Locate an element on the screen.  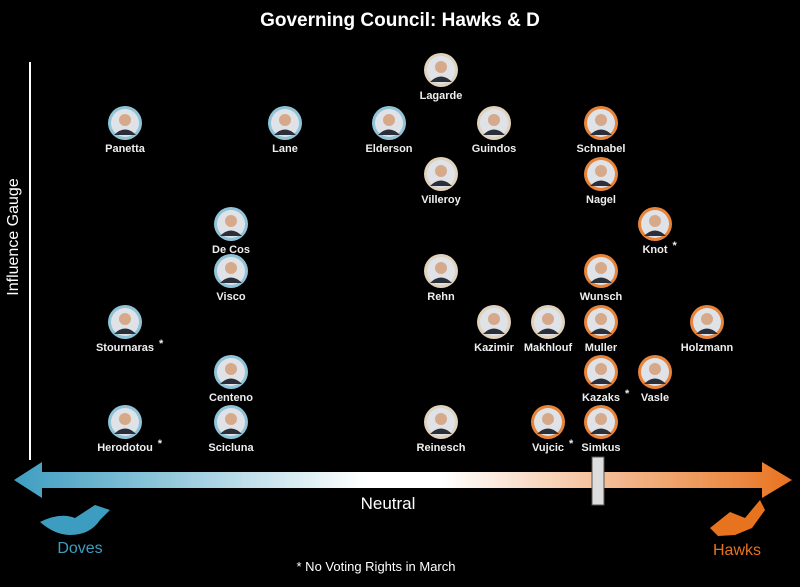
member-name: Lane is located at coordinates (285, 149).